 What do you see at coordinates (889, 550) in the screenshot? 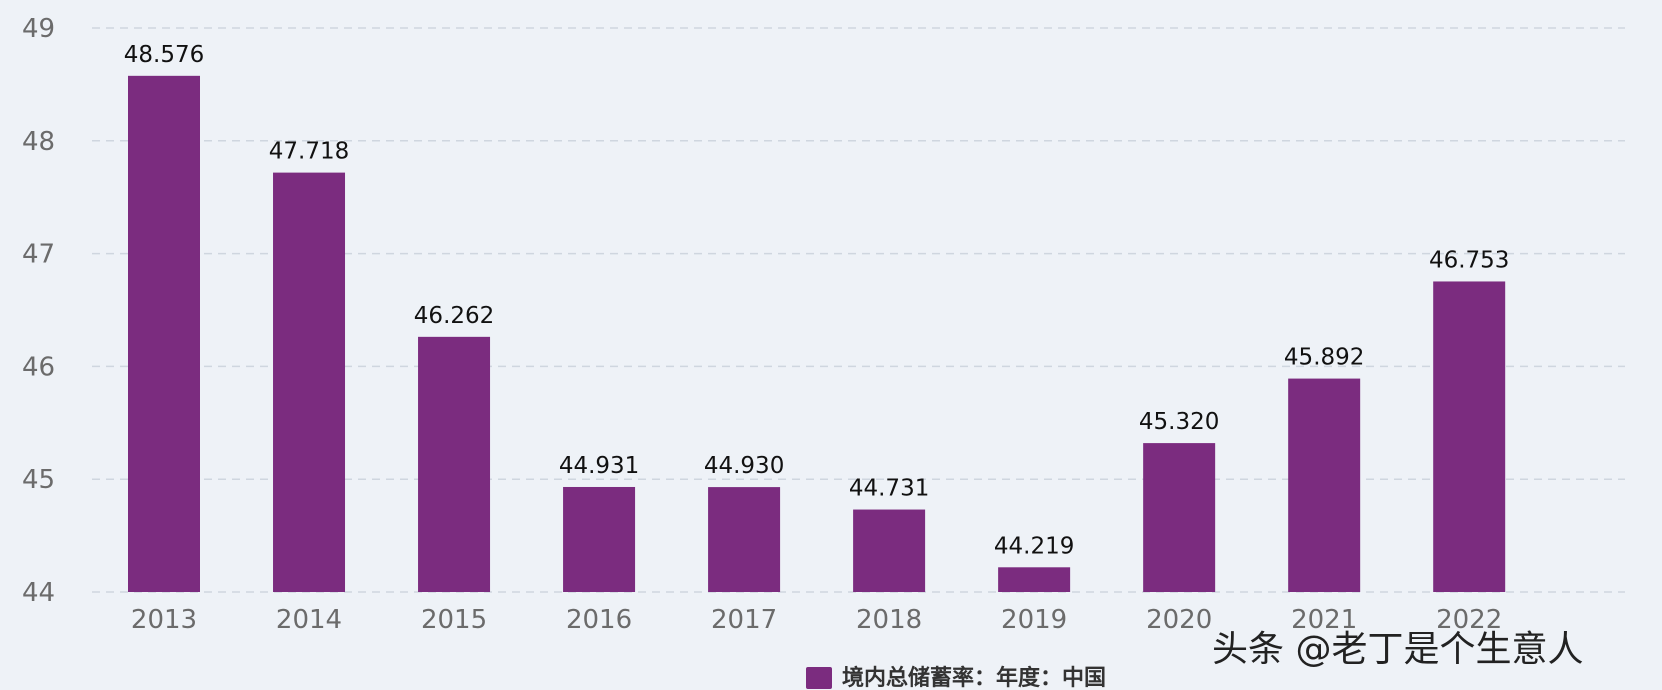
I see `bar-2018` at bounding box center [889, 550].